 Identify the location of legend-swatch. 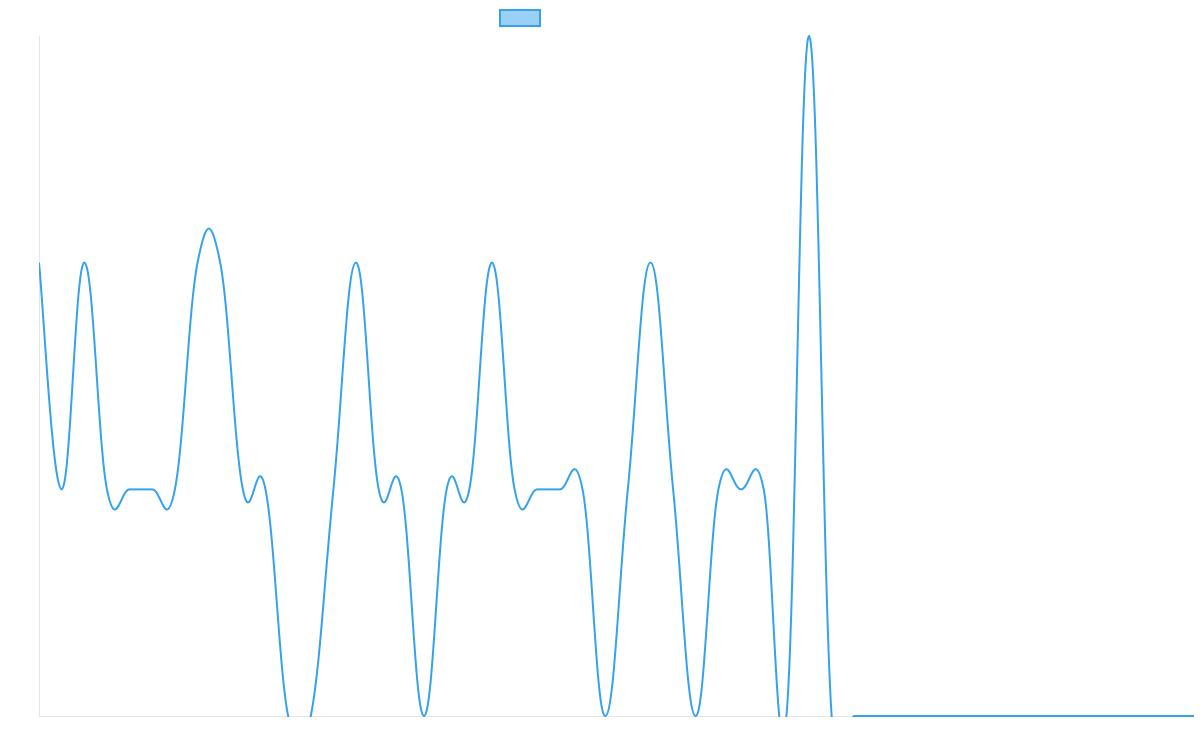
(520, 18).